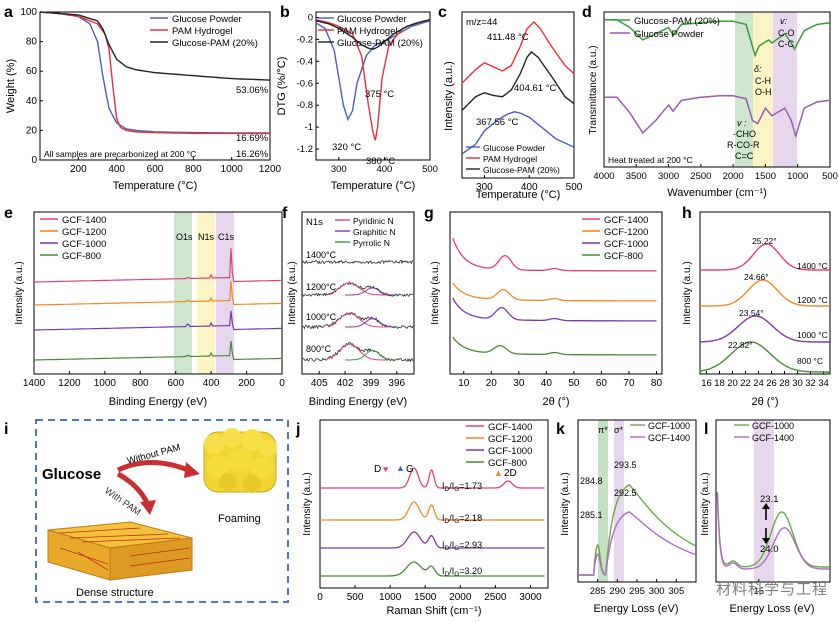 This screenshot has width=838, height=623. I want to click on annotation-l-1: 23.1, so click(769, 499).